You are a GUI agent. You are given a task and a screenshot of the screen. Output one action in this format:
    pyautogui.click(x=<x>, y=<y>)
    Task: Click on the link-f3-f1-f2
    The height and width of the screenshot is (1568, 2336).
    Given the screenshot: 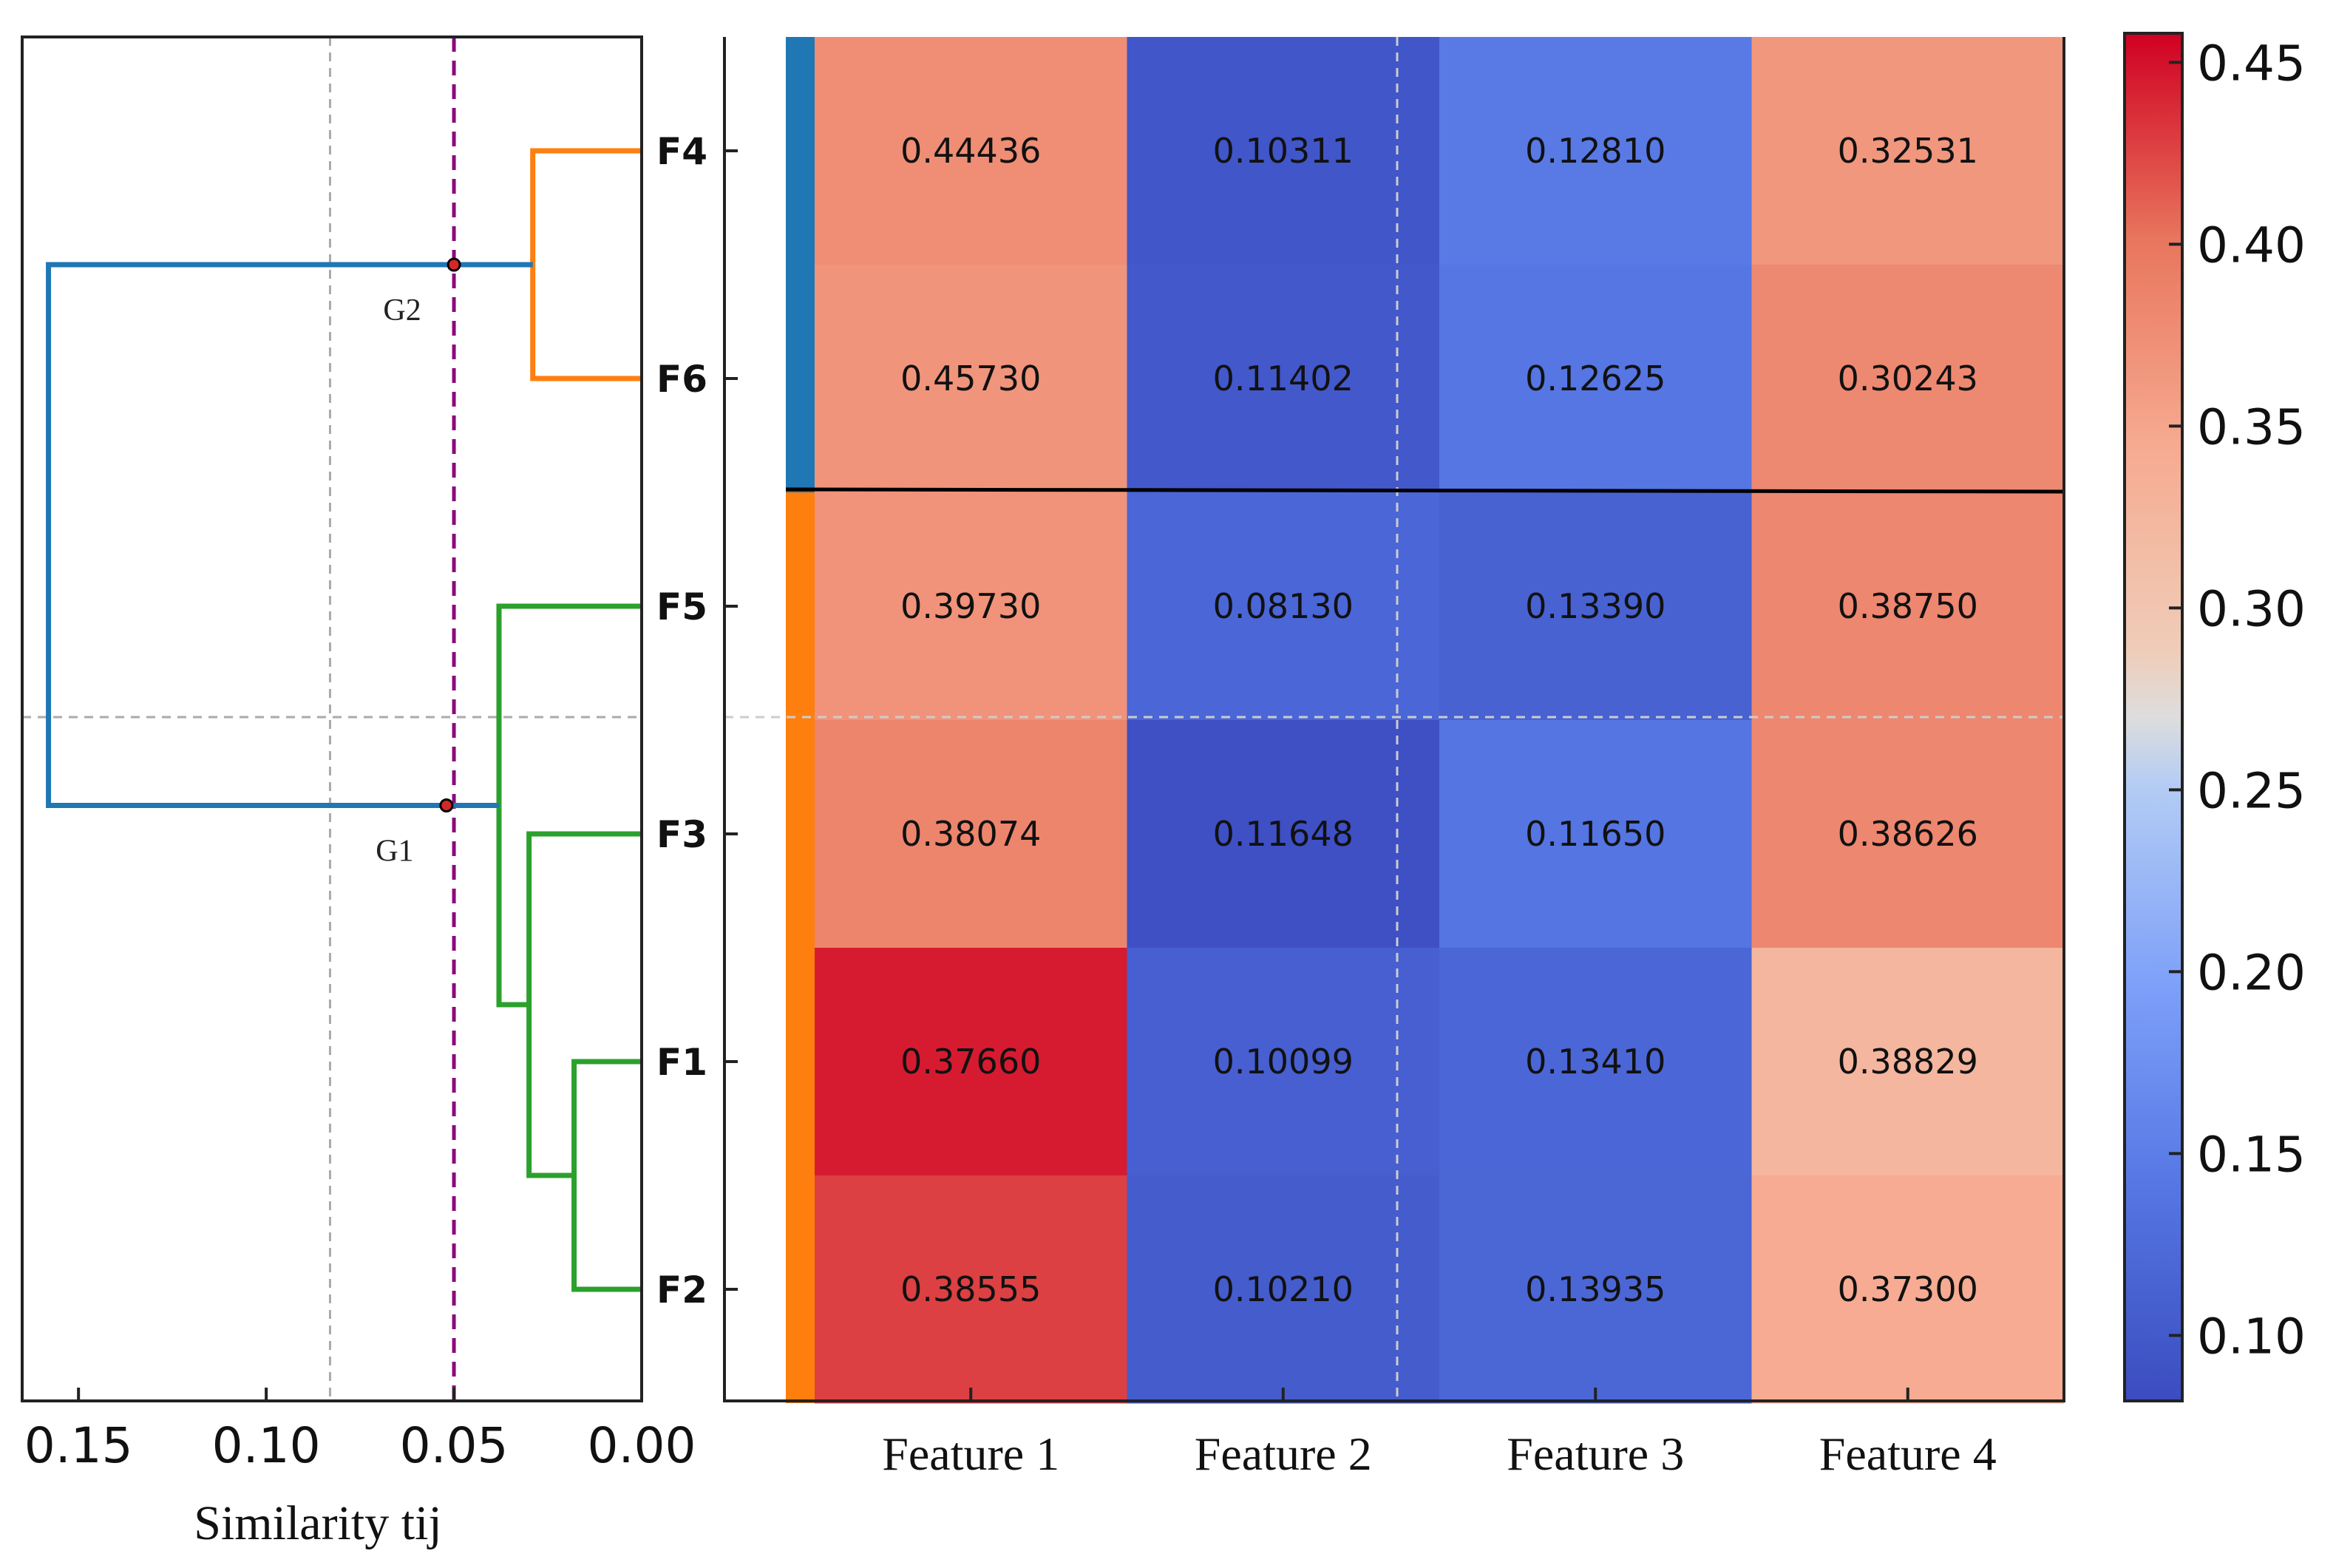 What is the action you would take?
    pyautogui.click(x=584, y=1004)
    